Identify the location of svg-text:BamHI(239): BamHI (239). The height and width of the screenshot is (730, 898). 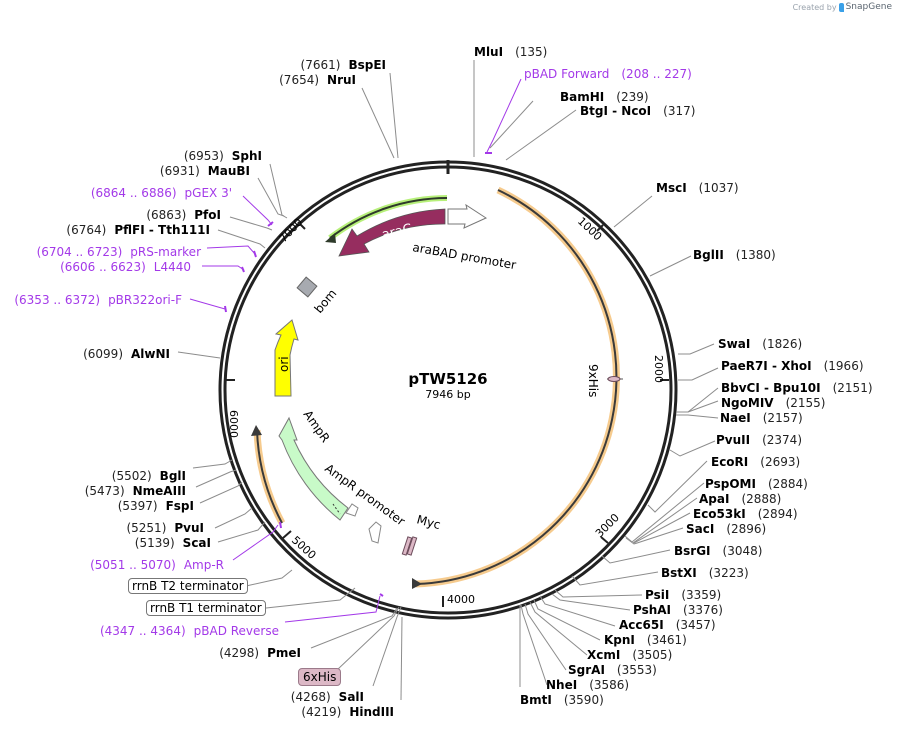
(604, 97).